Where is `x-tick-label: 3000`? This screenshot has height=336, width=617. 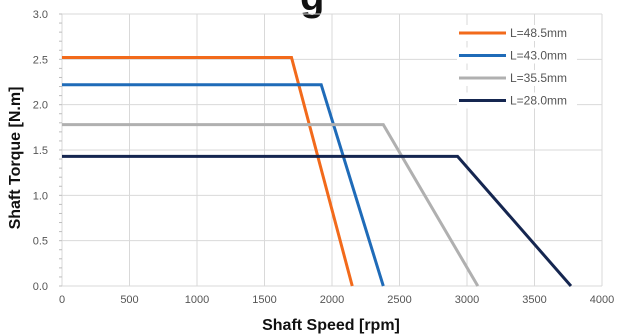 x-tick-label: 3000 is located at coordinates (467, 300).